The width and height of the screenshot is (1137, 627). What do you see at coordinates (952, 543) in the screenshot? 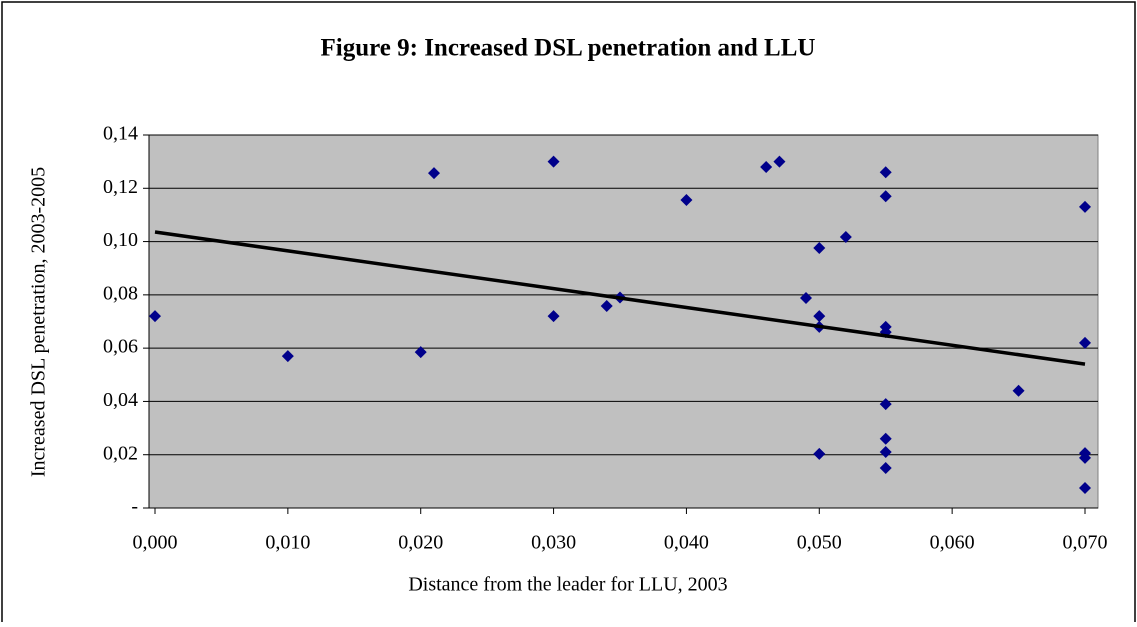
I see `x-tick-label: 0,060` at bounding box center [952, 543].